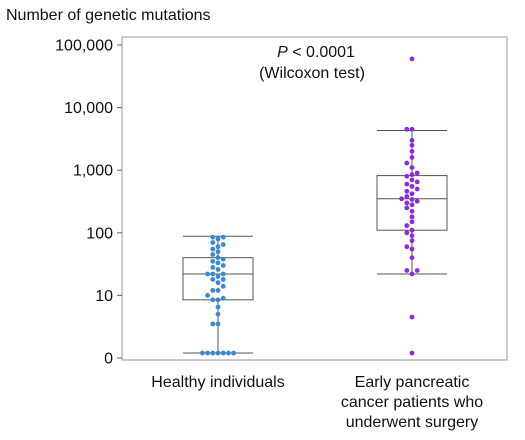  I want to click on x-category-label: underwent surgery, so click(412, 422).